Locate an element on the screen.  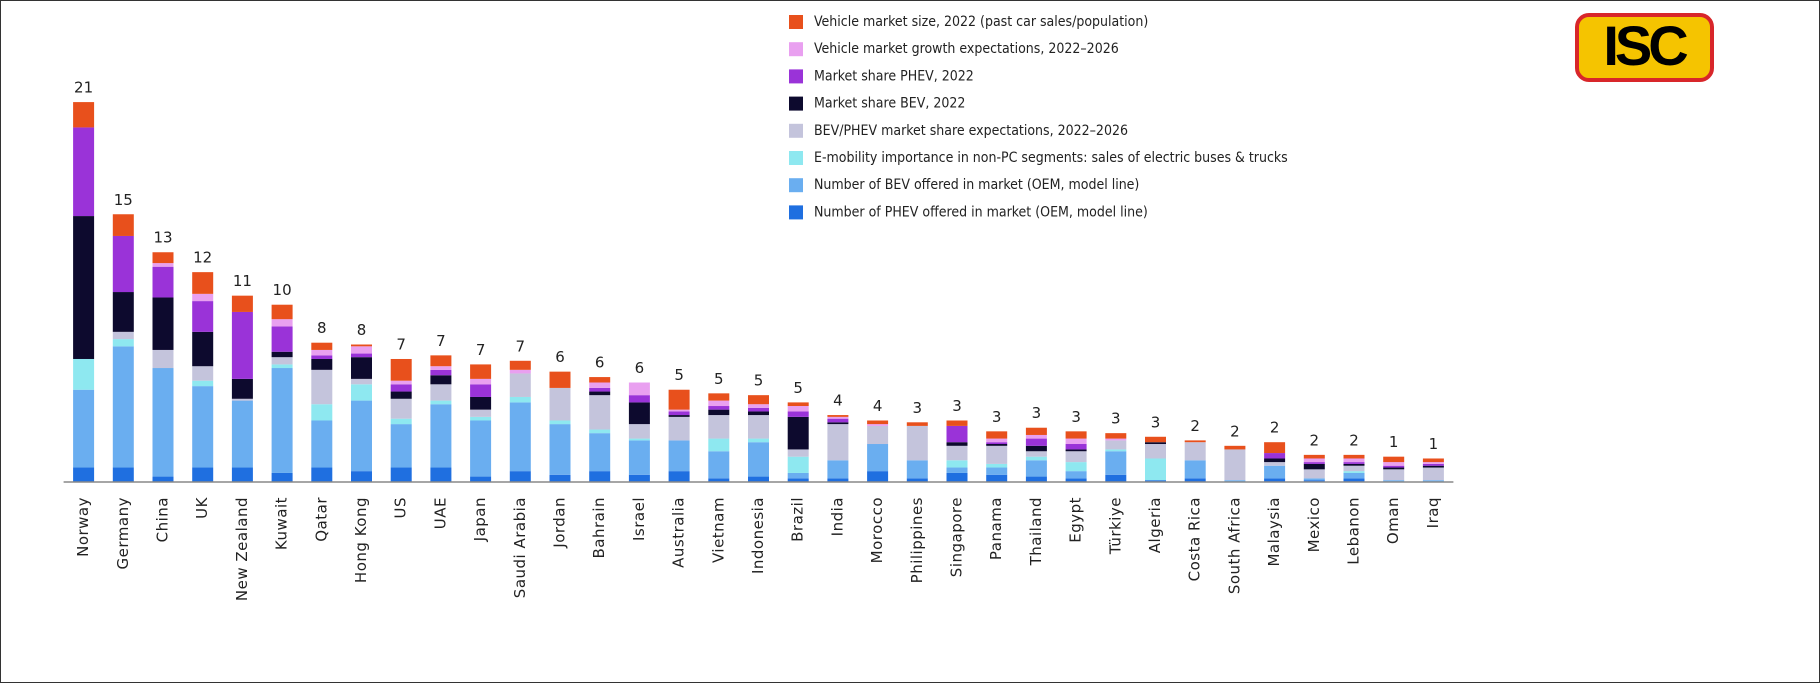
x-tick-label: Thailand is located at coordinates (1036, 531).